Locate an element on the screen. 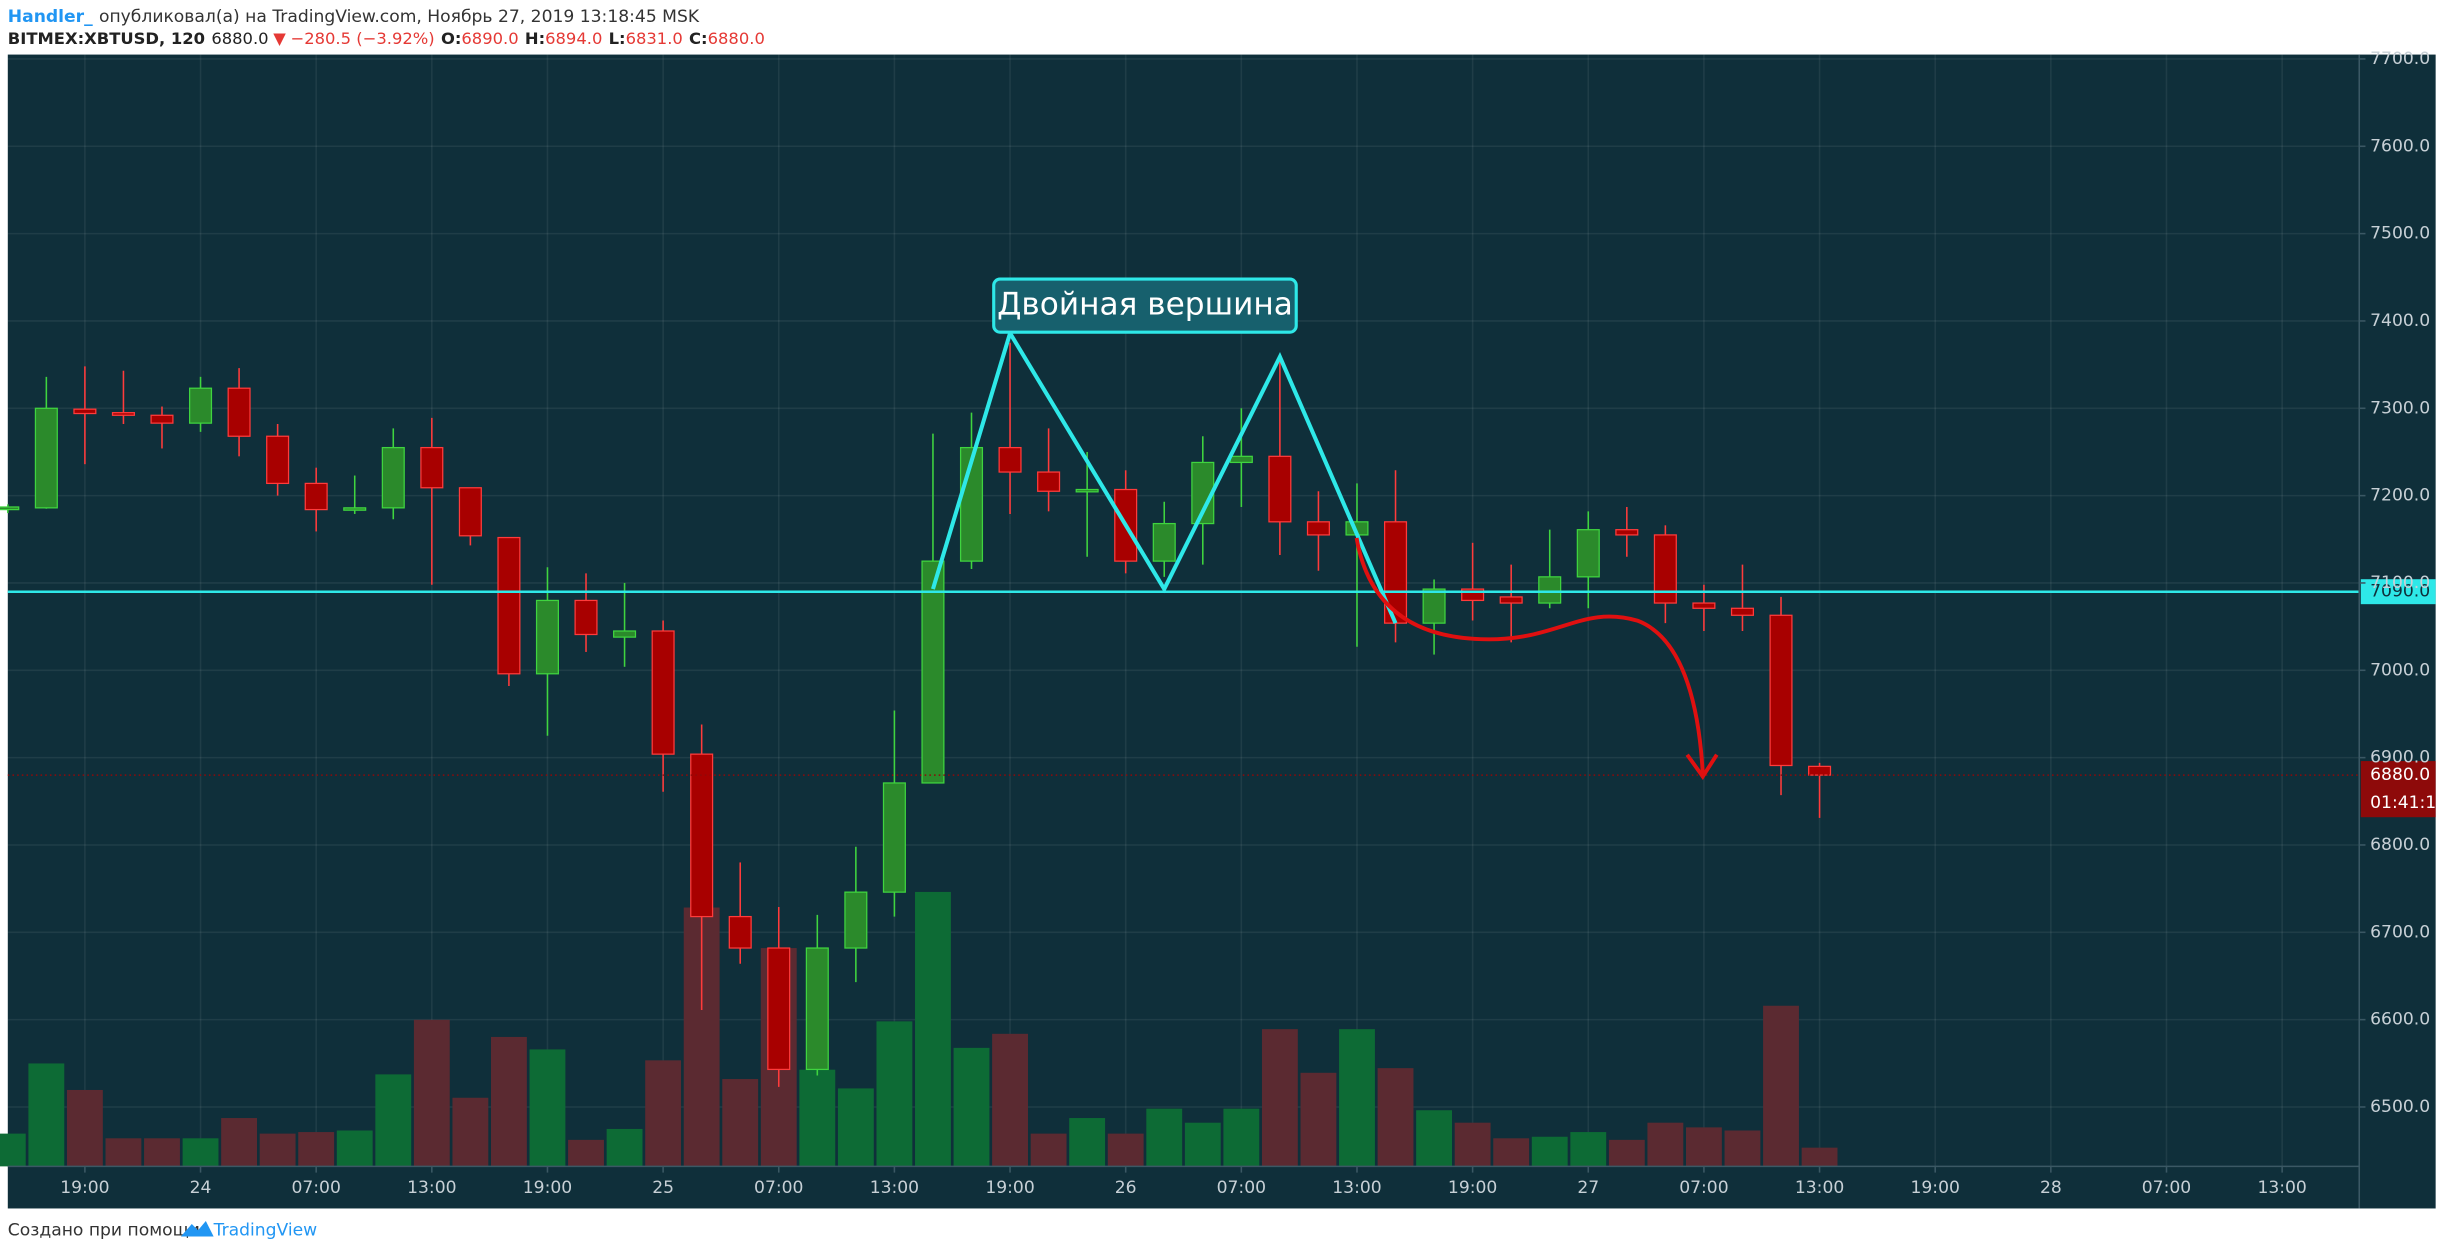 The width and height of the screenshot is (2445, 1254). symbol: BITMEX:XBTUSD, 120 is located at coordinates (106, 37).